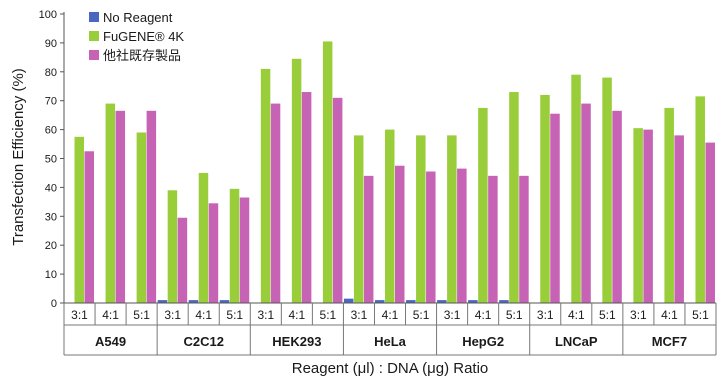 Image resolution: width=725 pixels, height=386 pixels. Describe the element at coordinates (142, 55) in the screenshot. I see `legend-label-2: 他社既存製品` at that location.